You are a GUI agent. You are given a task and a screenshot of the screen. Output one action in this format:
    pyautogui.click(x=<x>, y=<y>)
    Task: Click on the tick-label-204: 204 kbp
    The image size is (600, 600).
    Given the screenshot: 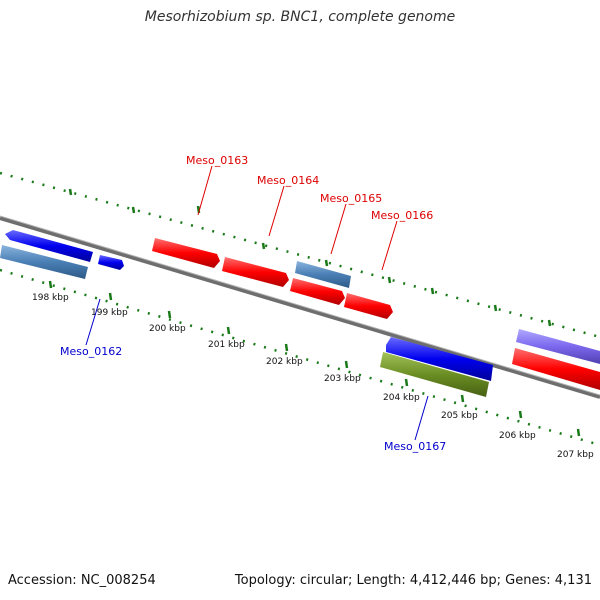 What is the action you would take?
    pyautogui.click(x=401, y=398)
    